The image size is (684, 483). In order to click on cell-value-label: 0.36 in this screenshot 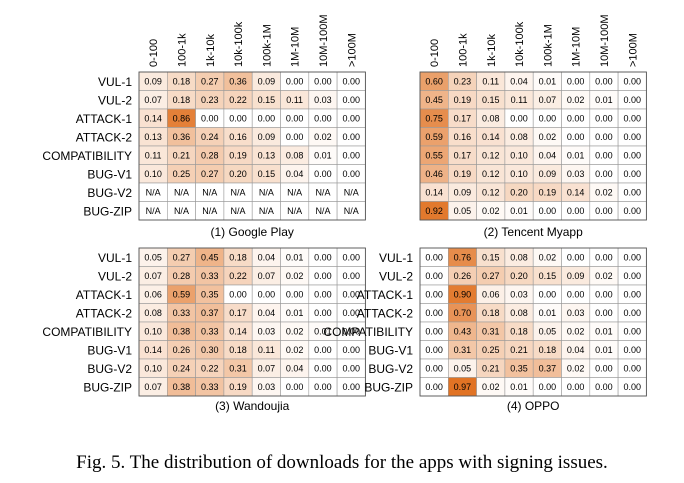, I will do `click(238, 82)`.